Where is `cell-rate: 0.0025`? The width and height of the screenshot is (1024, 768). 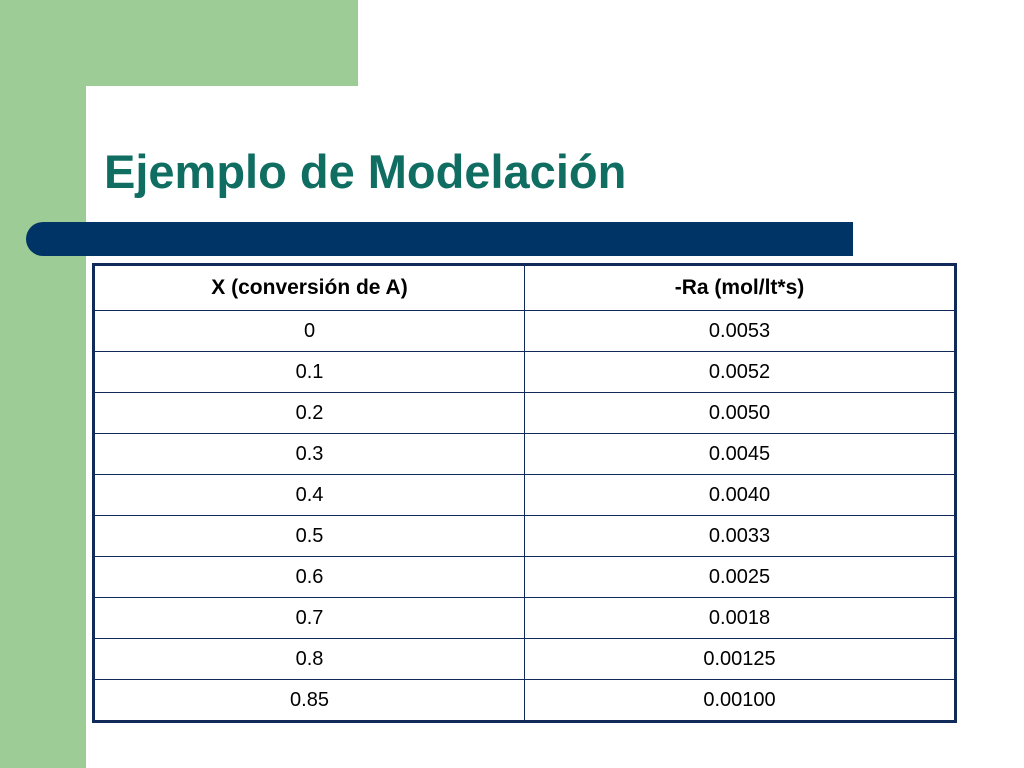 cell-rate: 0.0025 is located at coordinates (740, 577).